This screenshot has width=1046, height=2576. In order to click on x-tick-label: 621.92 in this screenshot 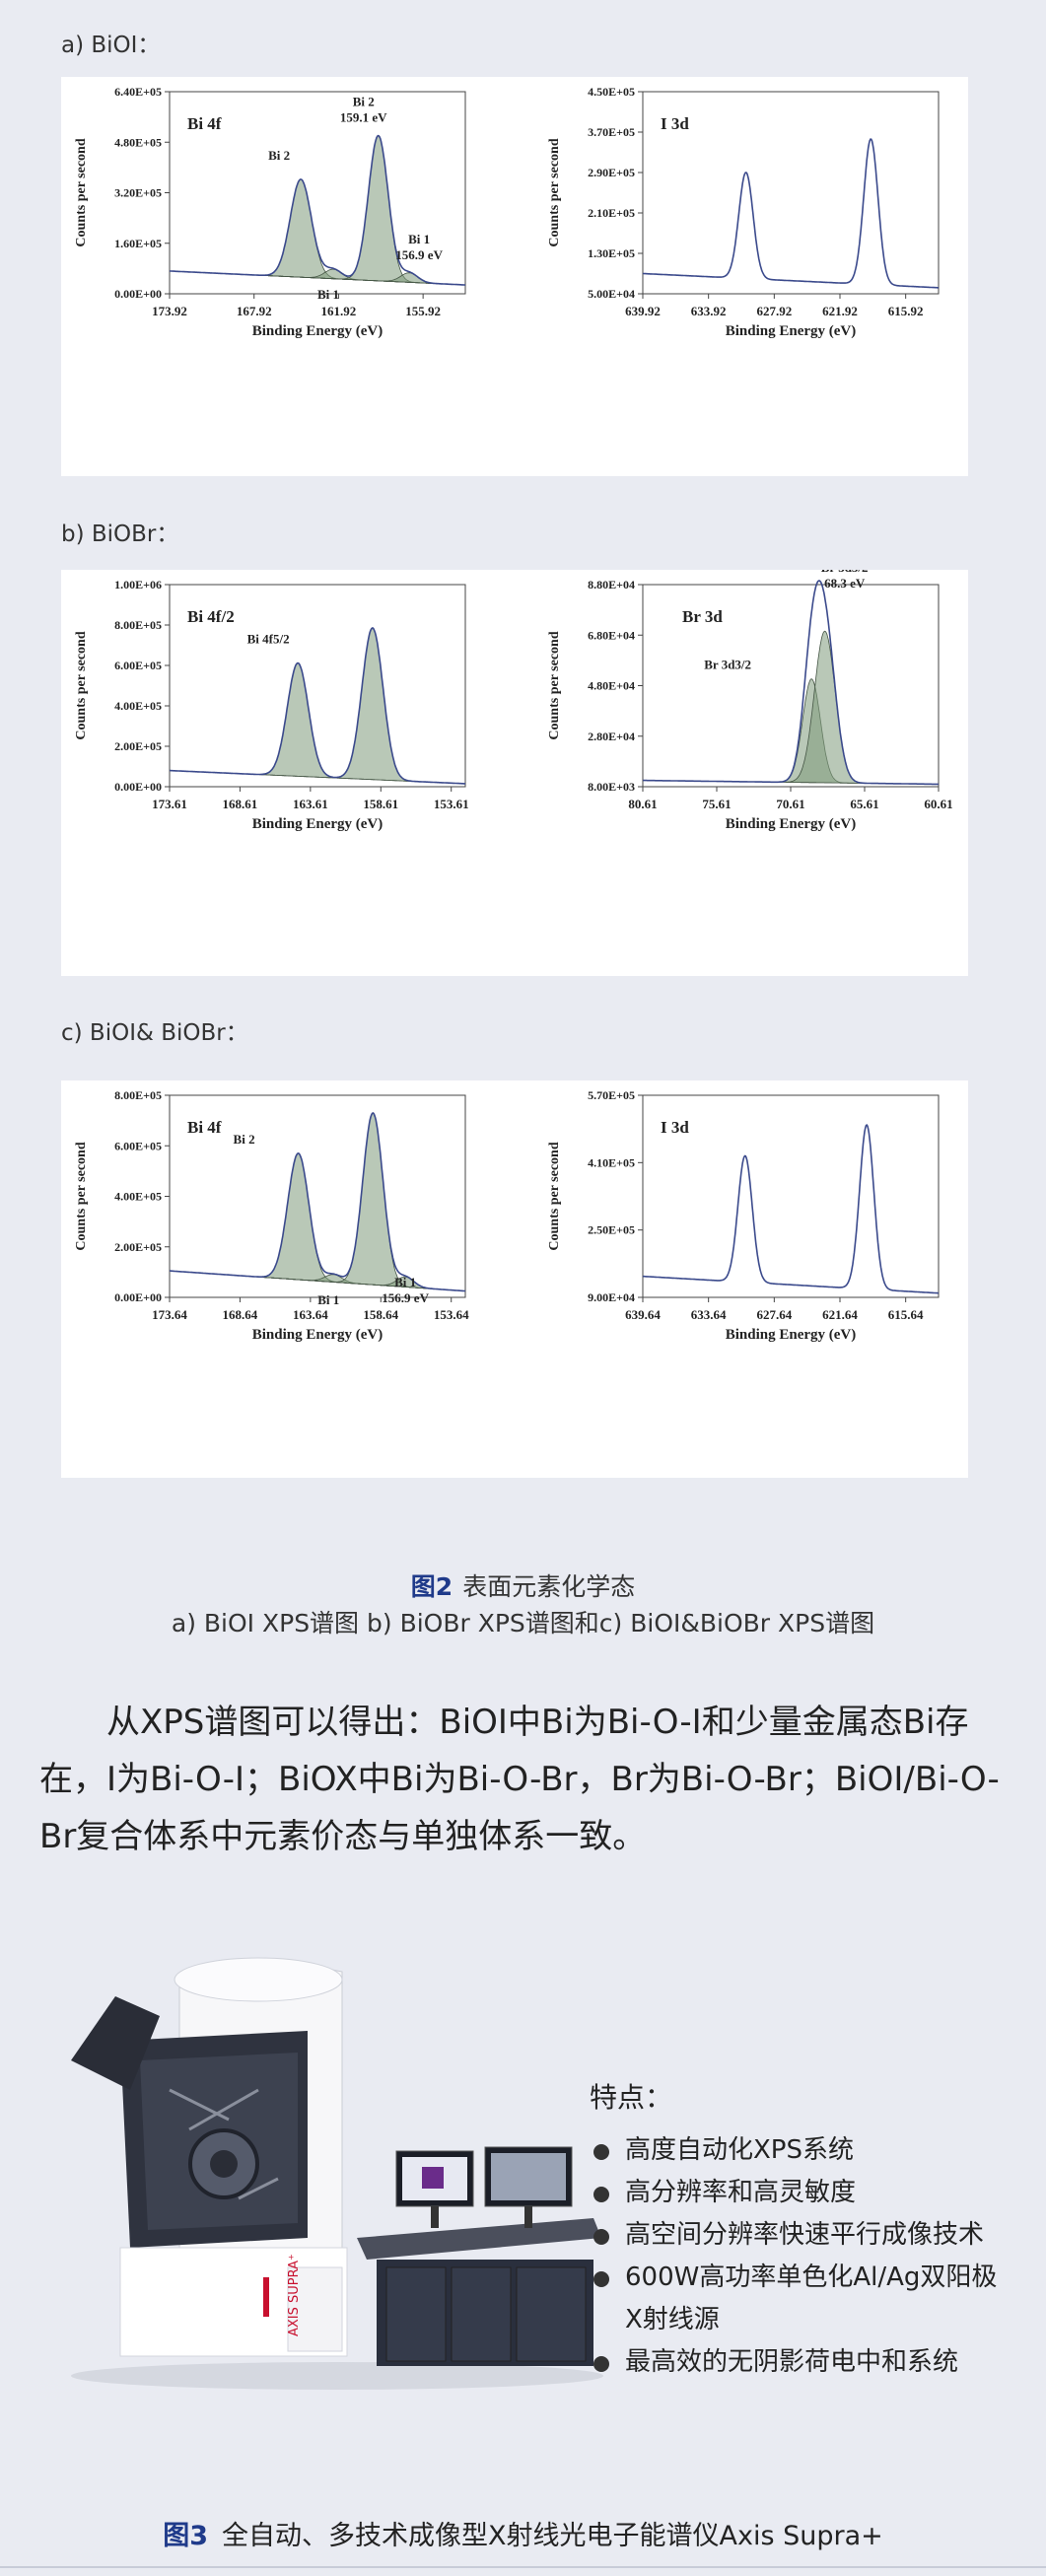, I will do `click(840, 311)`.